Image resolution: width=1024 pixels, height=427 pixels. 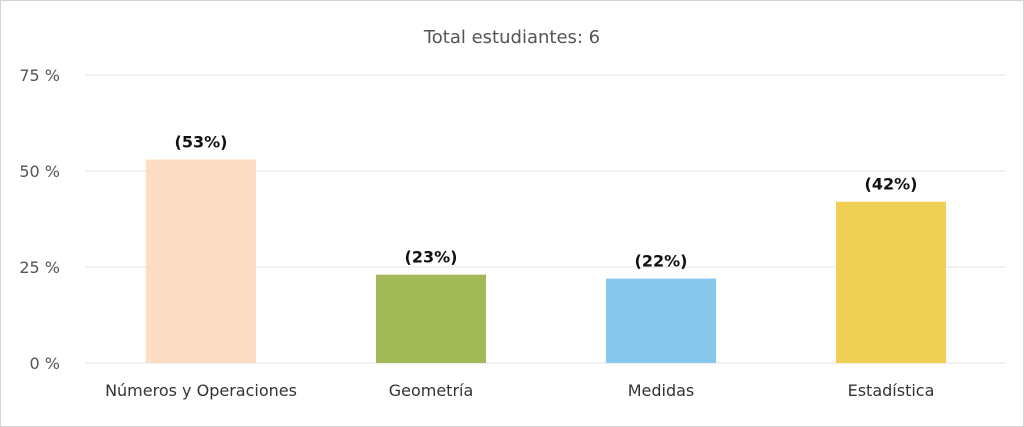 What do you see at coordinates (661, 390) in the screenshot?
I see `x-tick-label: Medidas` at bounding box center [661, 390].